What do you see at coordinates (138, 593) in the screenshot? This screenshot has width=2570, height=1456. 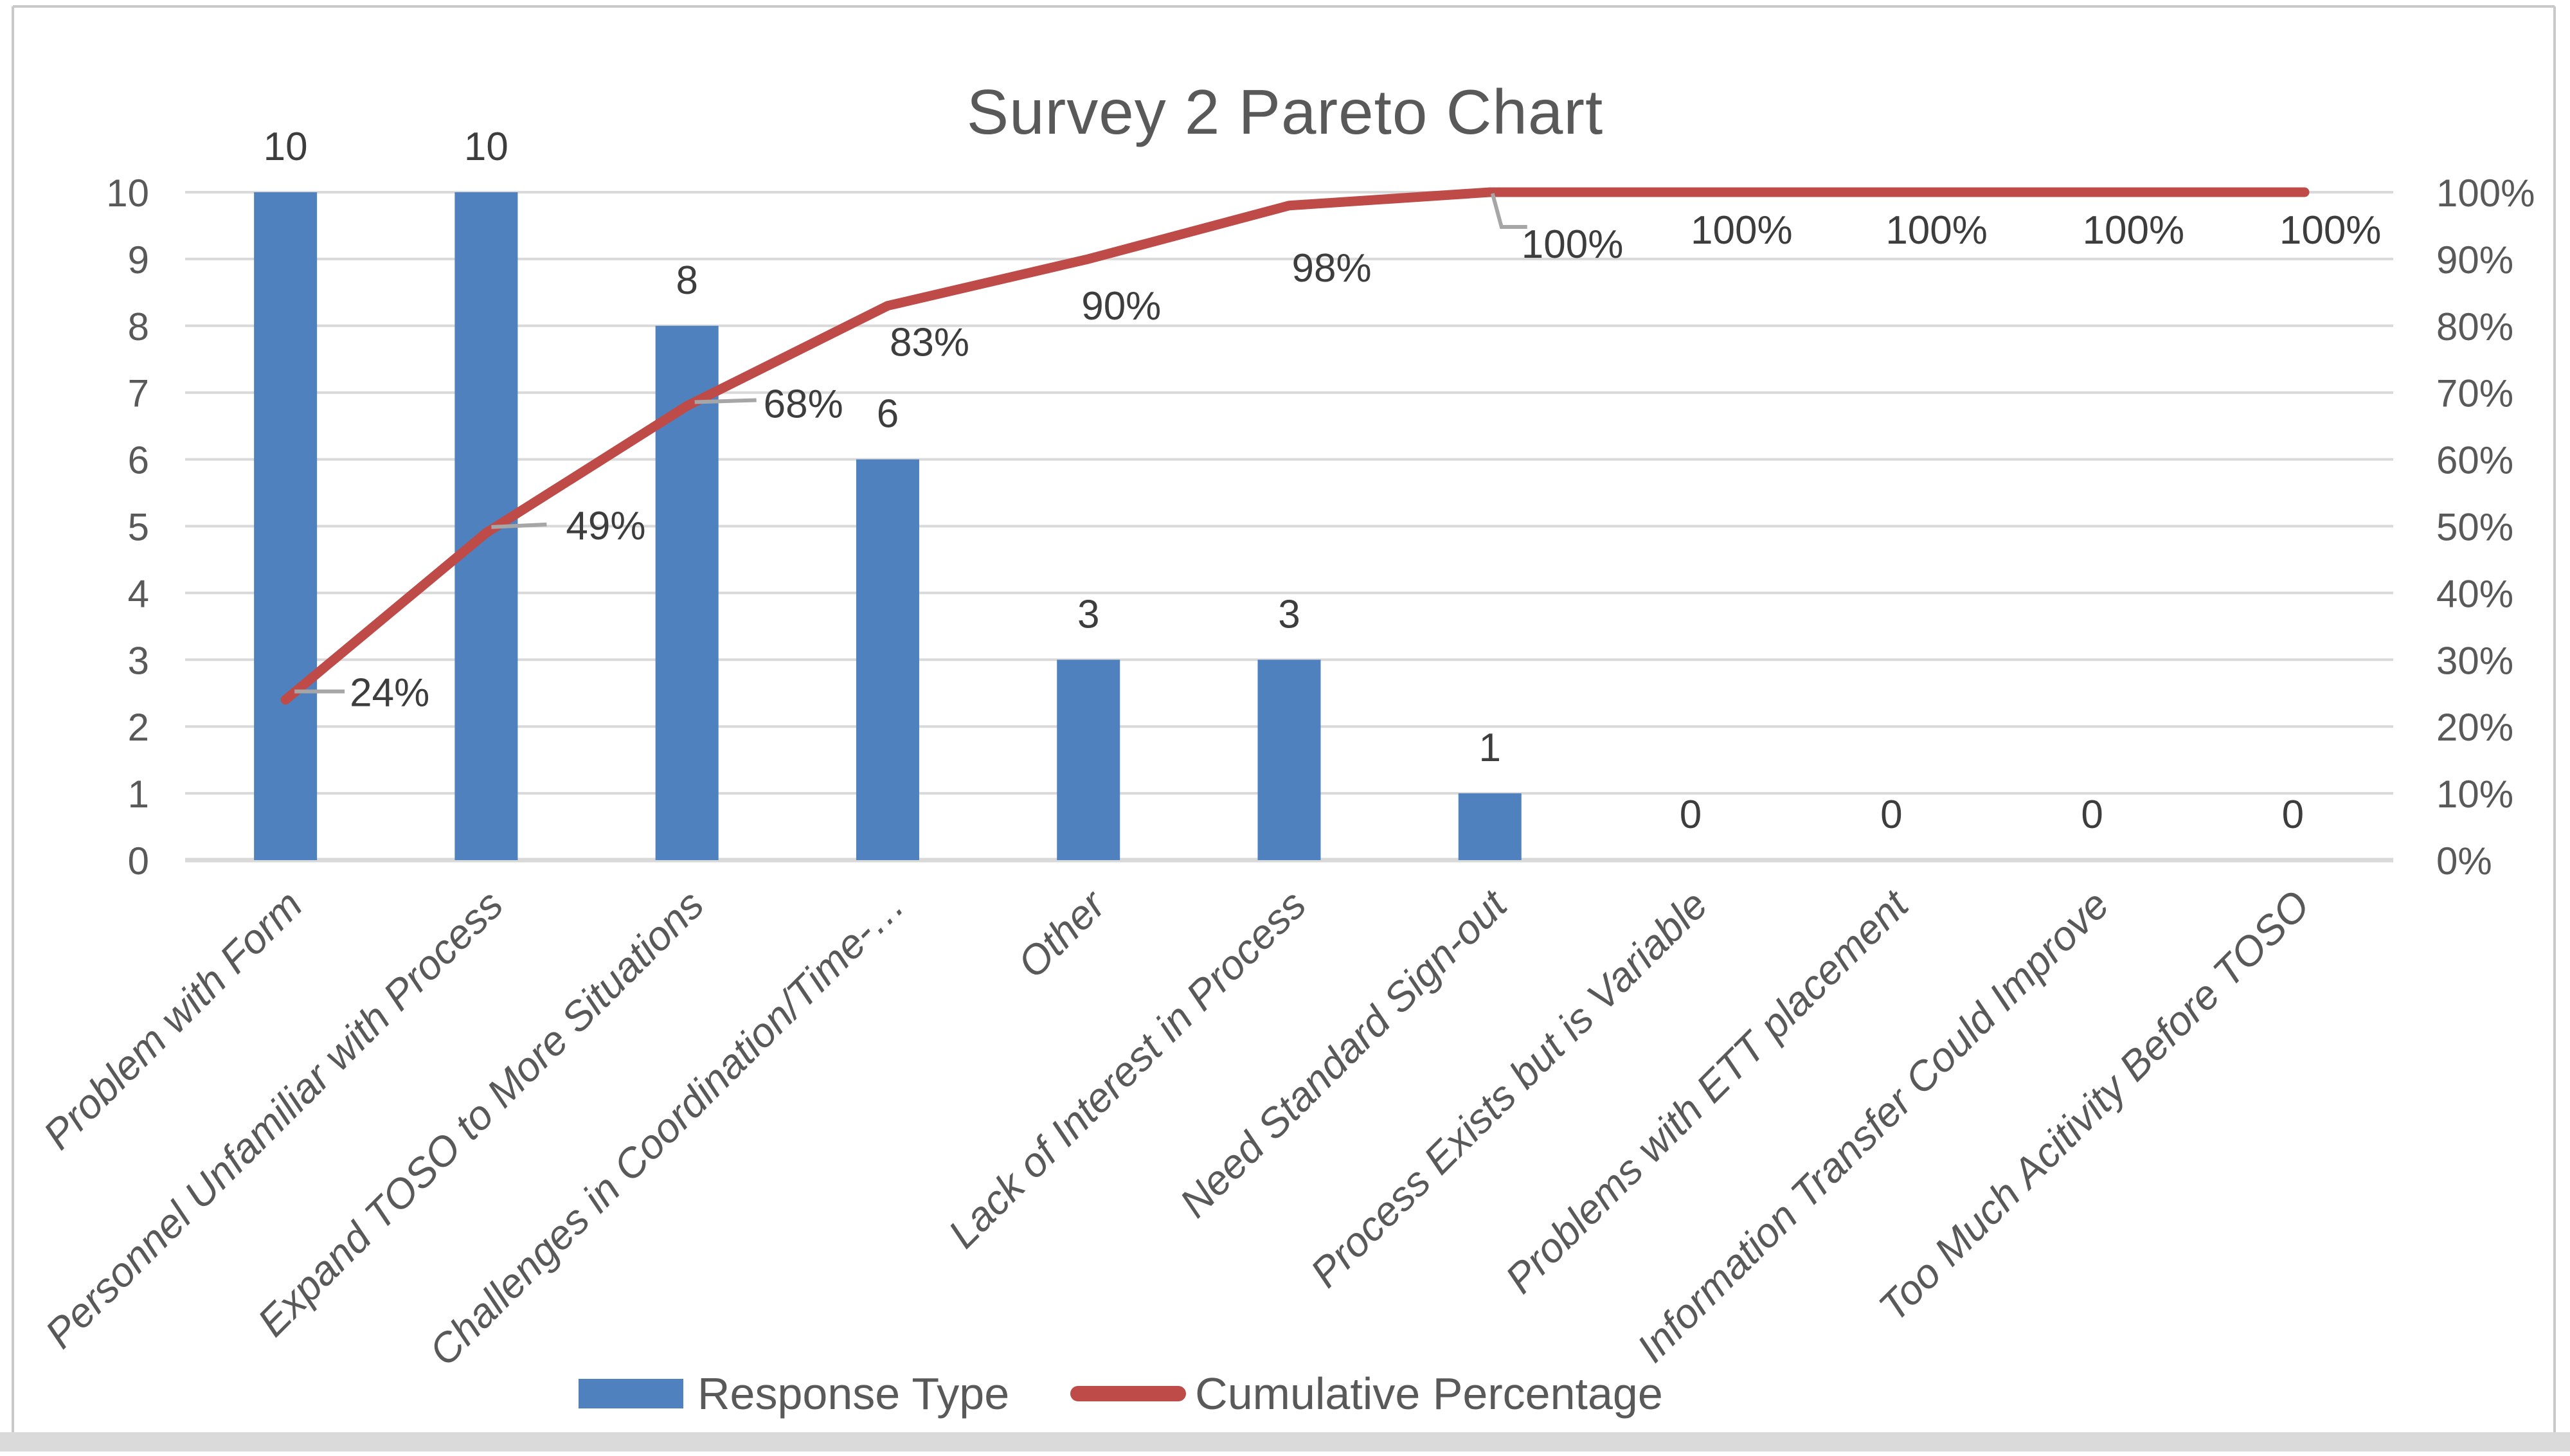 I see `left-axis-tick: 4` at bounding box center [138, 593].